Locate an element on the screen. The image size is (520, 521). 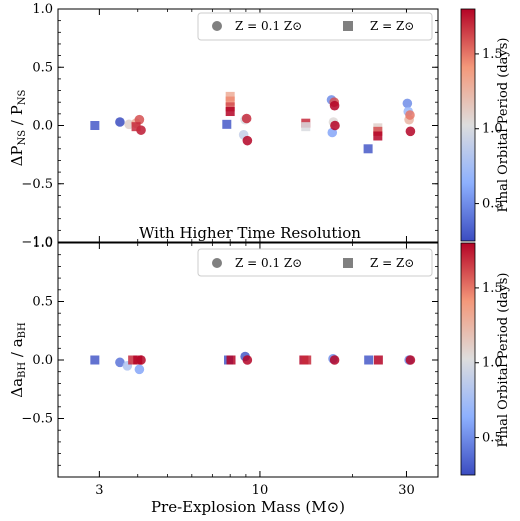
top-colorbar-label: Final Orbital Period (days) is located at coordinates (503, 125).